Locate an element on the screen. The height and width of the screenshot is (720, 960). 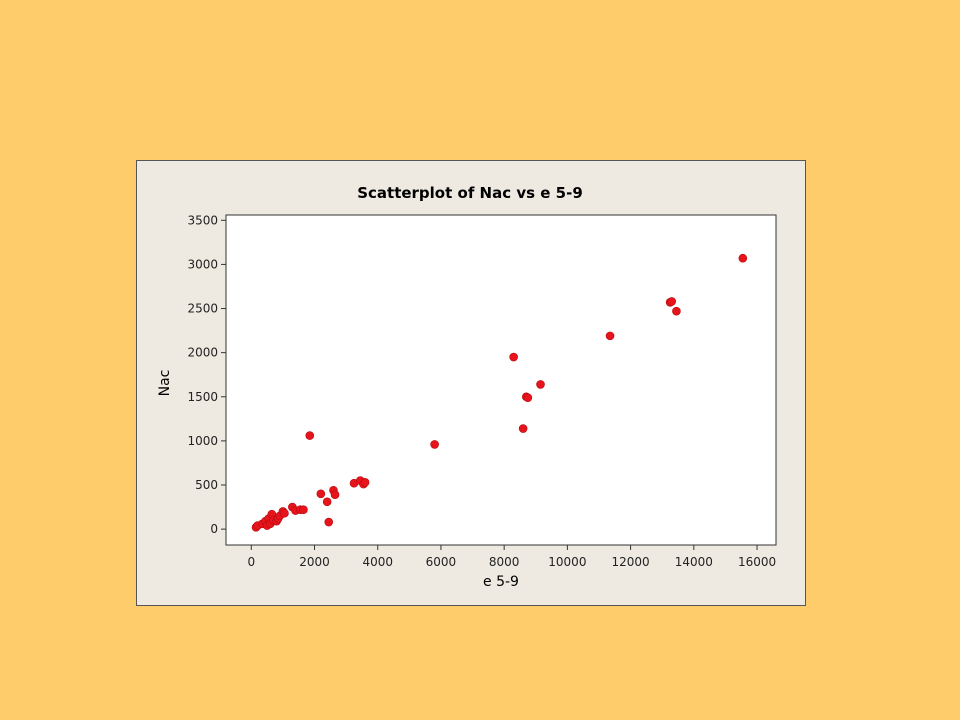
x-tick-label: 10000 is located at coordinates (567, 562).